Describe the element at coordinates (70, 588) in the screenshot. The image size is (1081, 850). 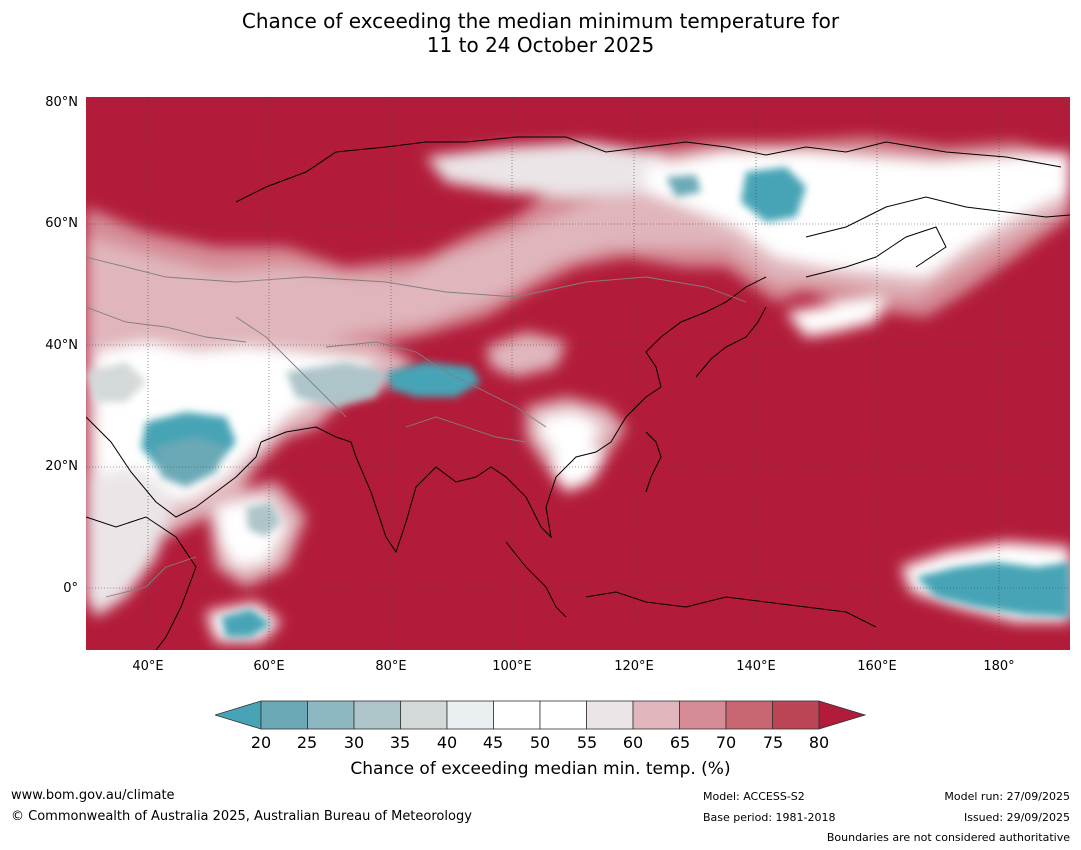
I see `lat-label-0: 0°` at that location.